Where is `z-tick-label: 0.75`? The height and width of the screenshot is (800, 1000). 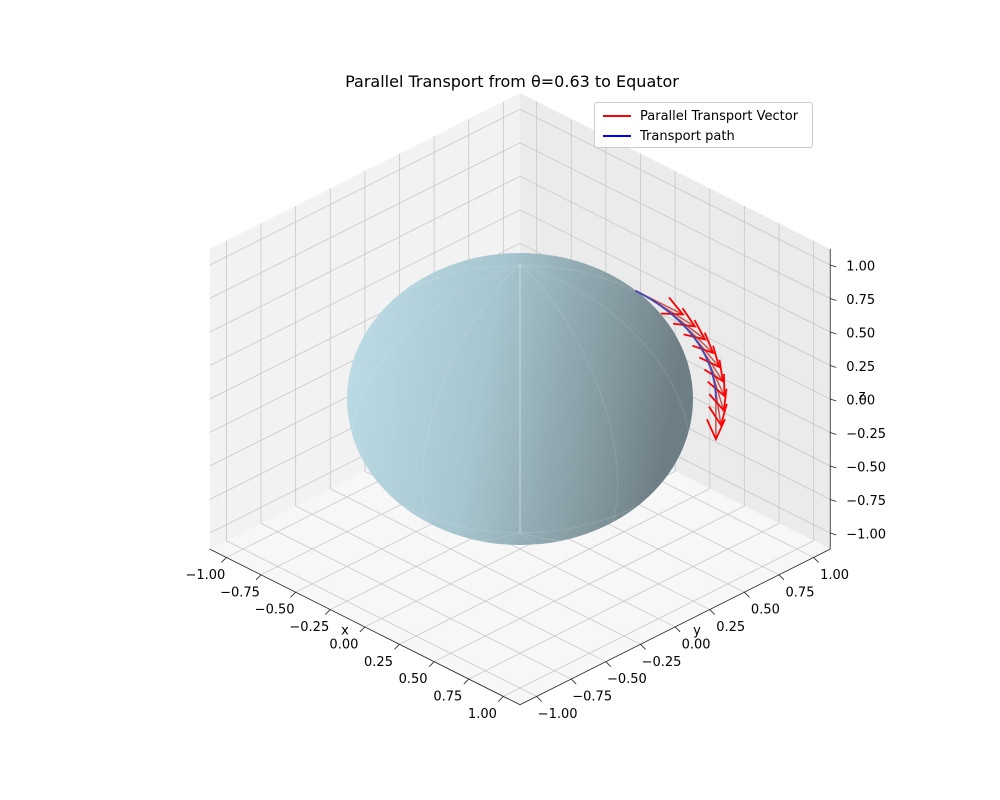
z-tick-label: 0.75 is located at coordinates (860, 300).